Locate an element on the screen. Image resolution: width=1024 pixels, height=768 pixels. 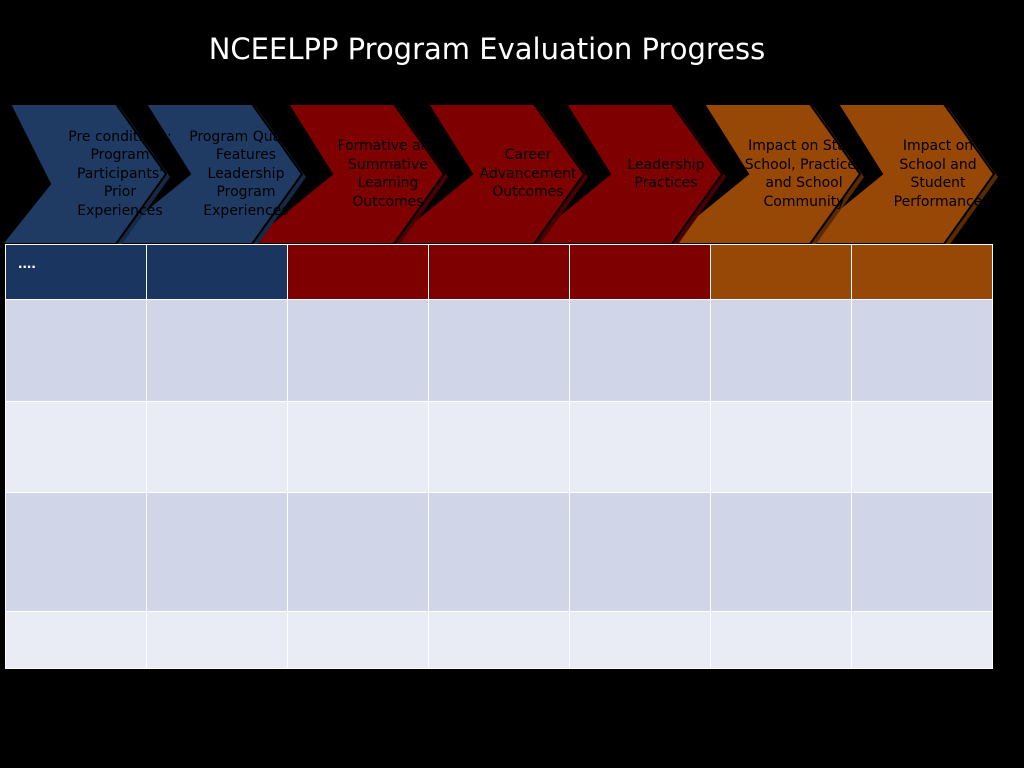
chevron-label-4: Career Advancement Outcomes is located at coordinates (528, 174).